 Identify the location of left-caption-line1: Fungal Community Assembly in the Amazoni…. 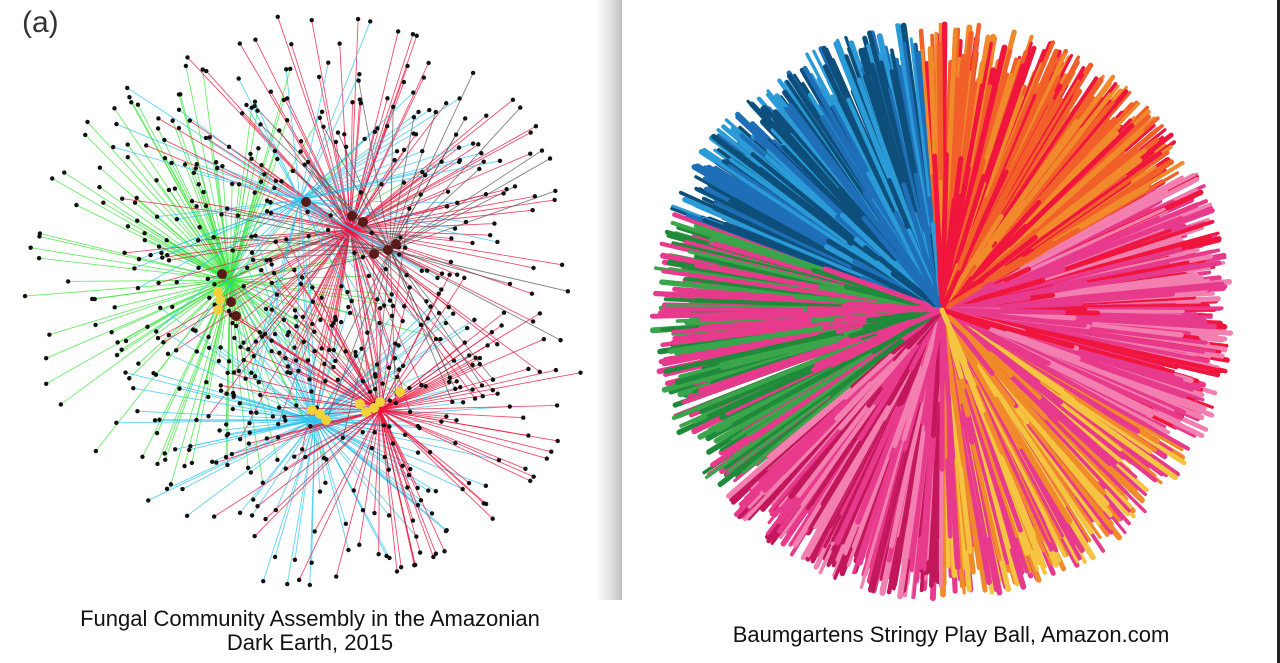
(310, 618).